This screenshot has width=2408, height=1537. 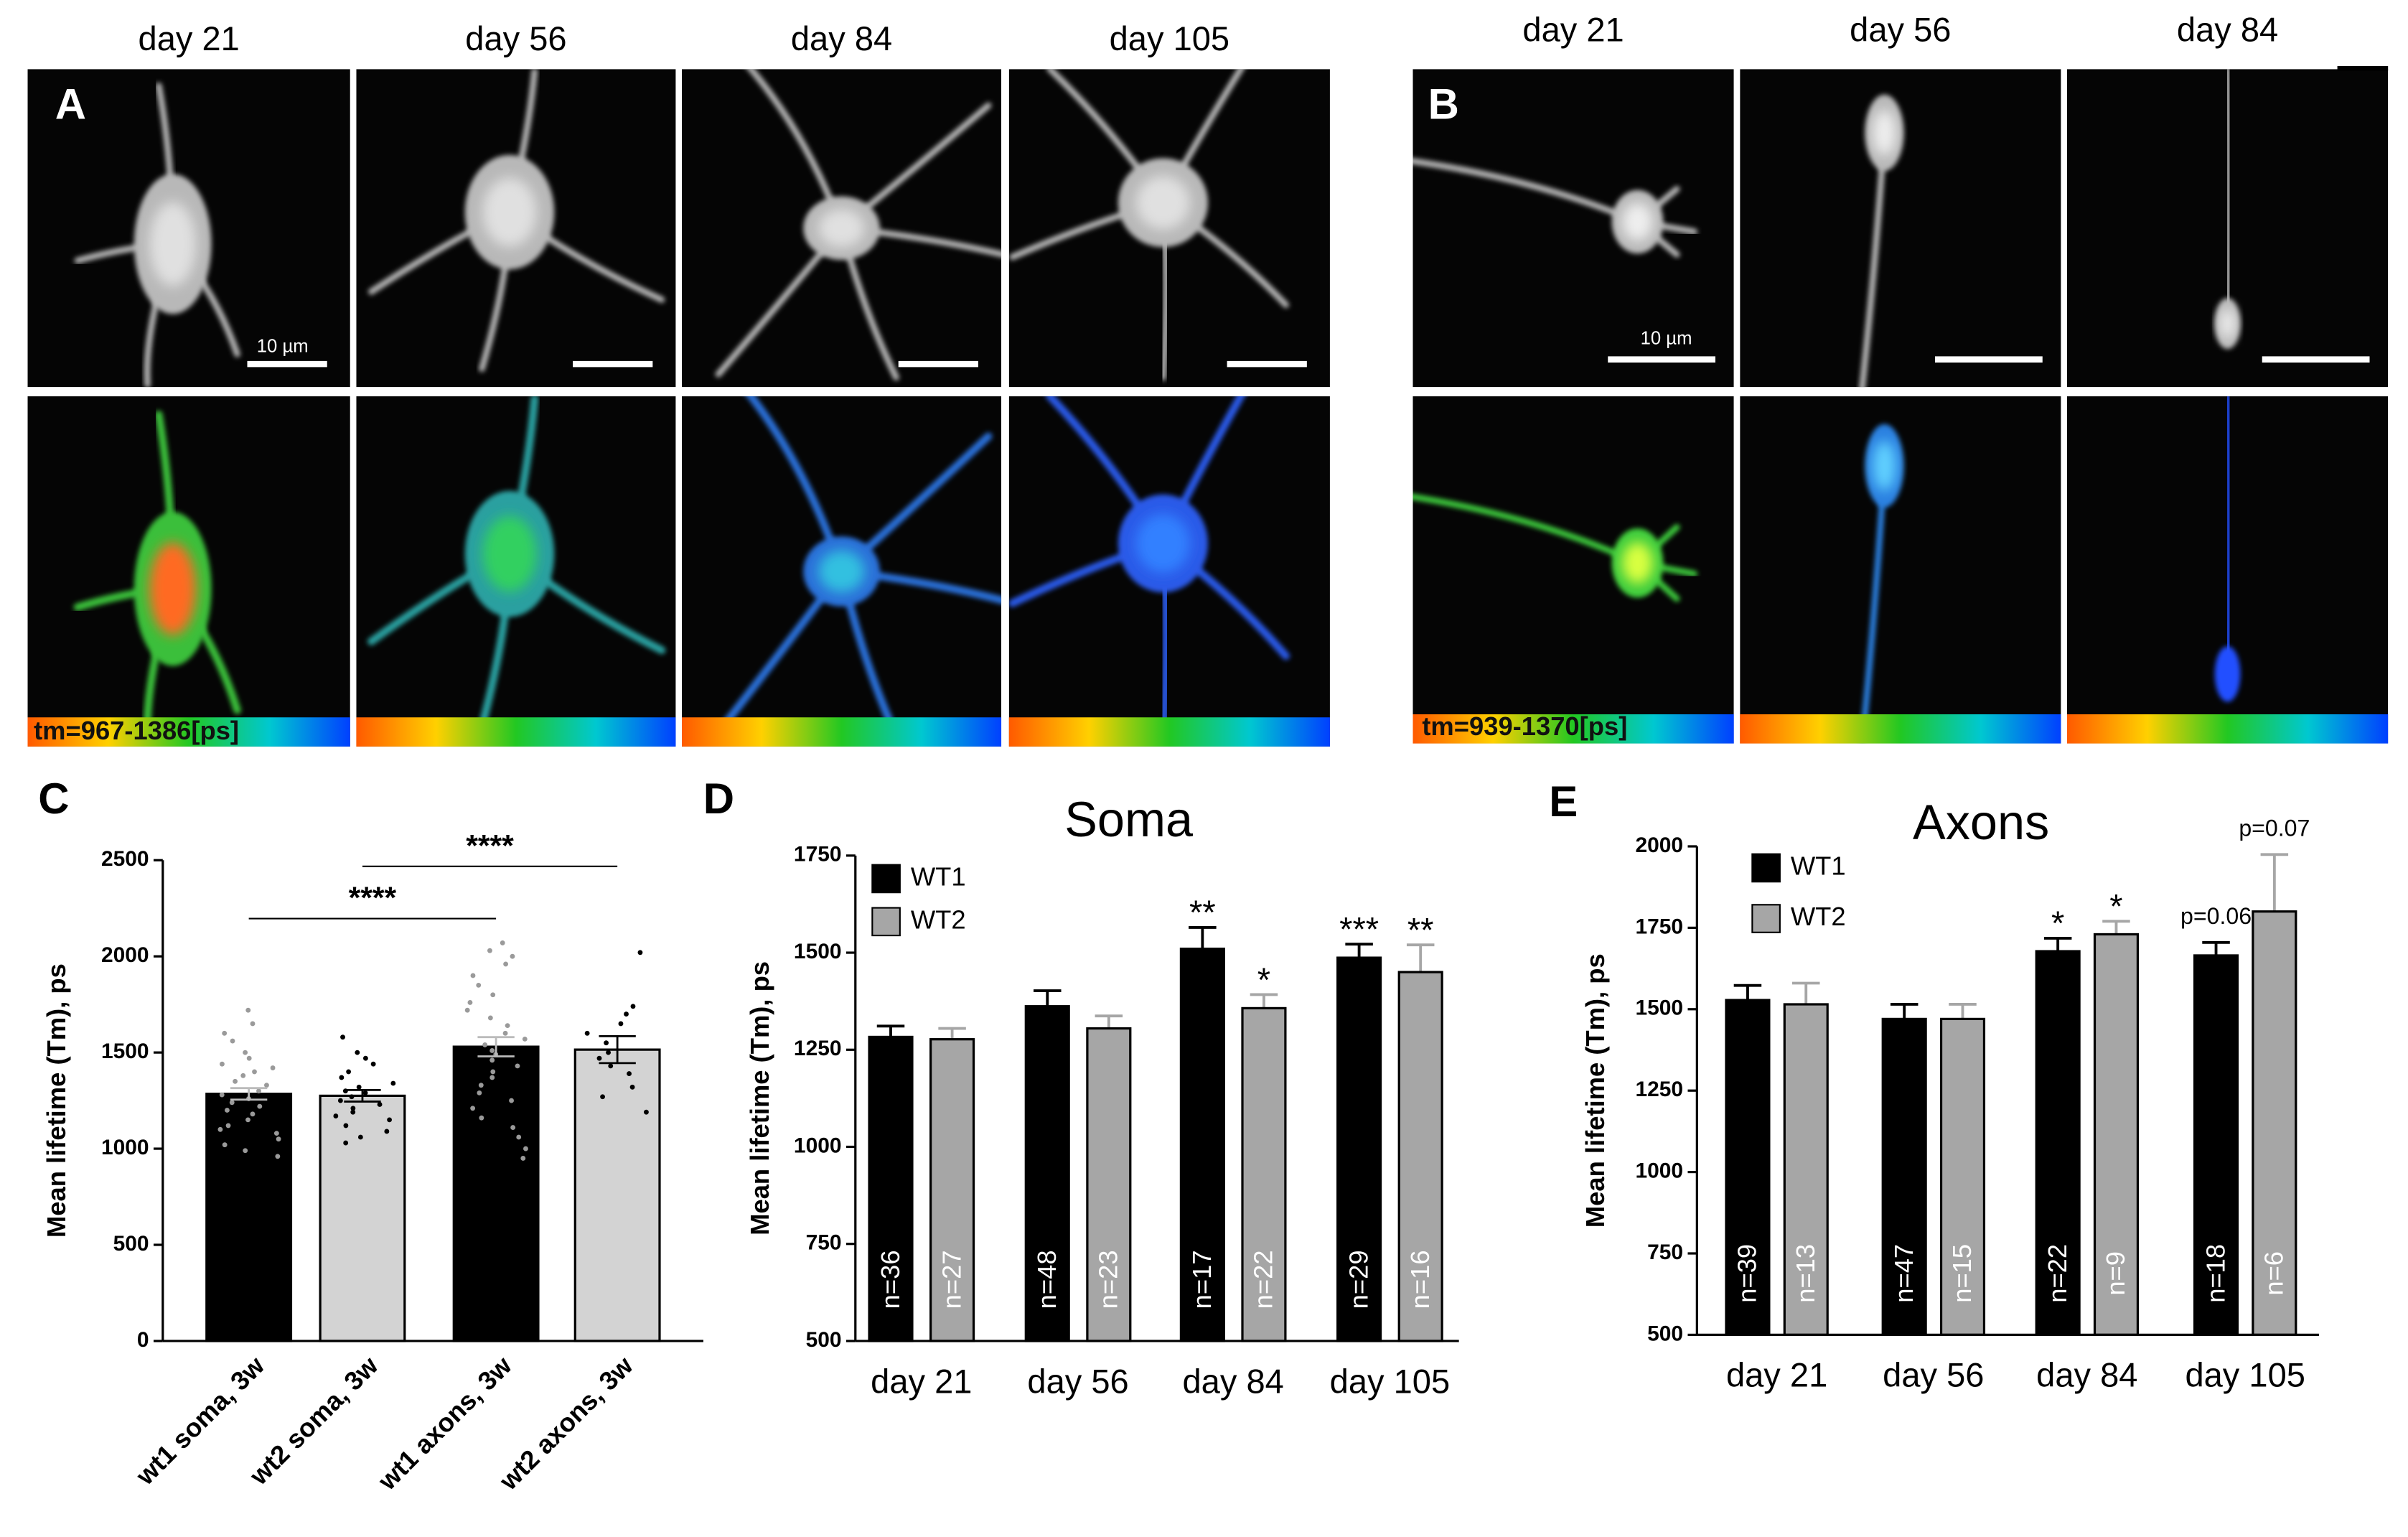 What do you see at coordinates (1390, 1381) in the screenshot?
I see `x-tick-label: day 105` at bounding box center [1390, 1381].